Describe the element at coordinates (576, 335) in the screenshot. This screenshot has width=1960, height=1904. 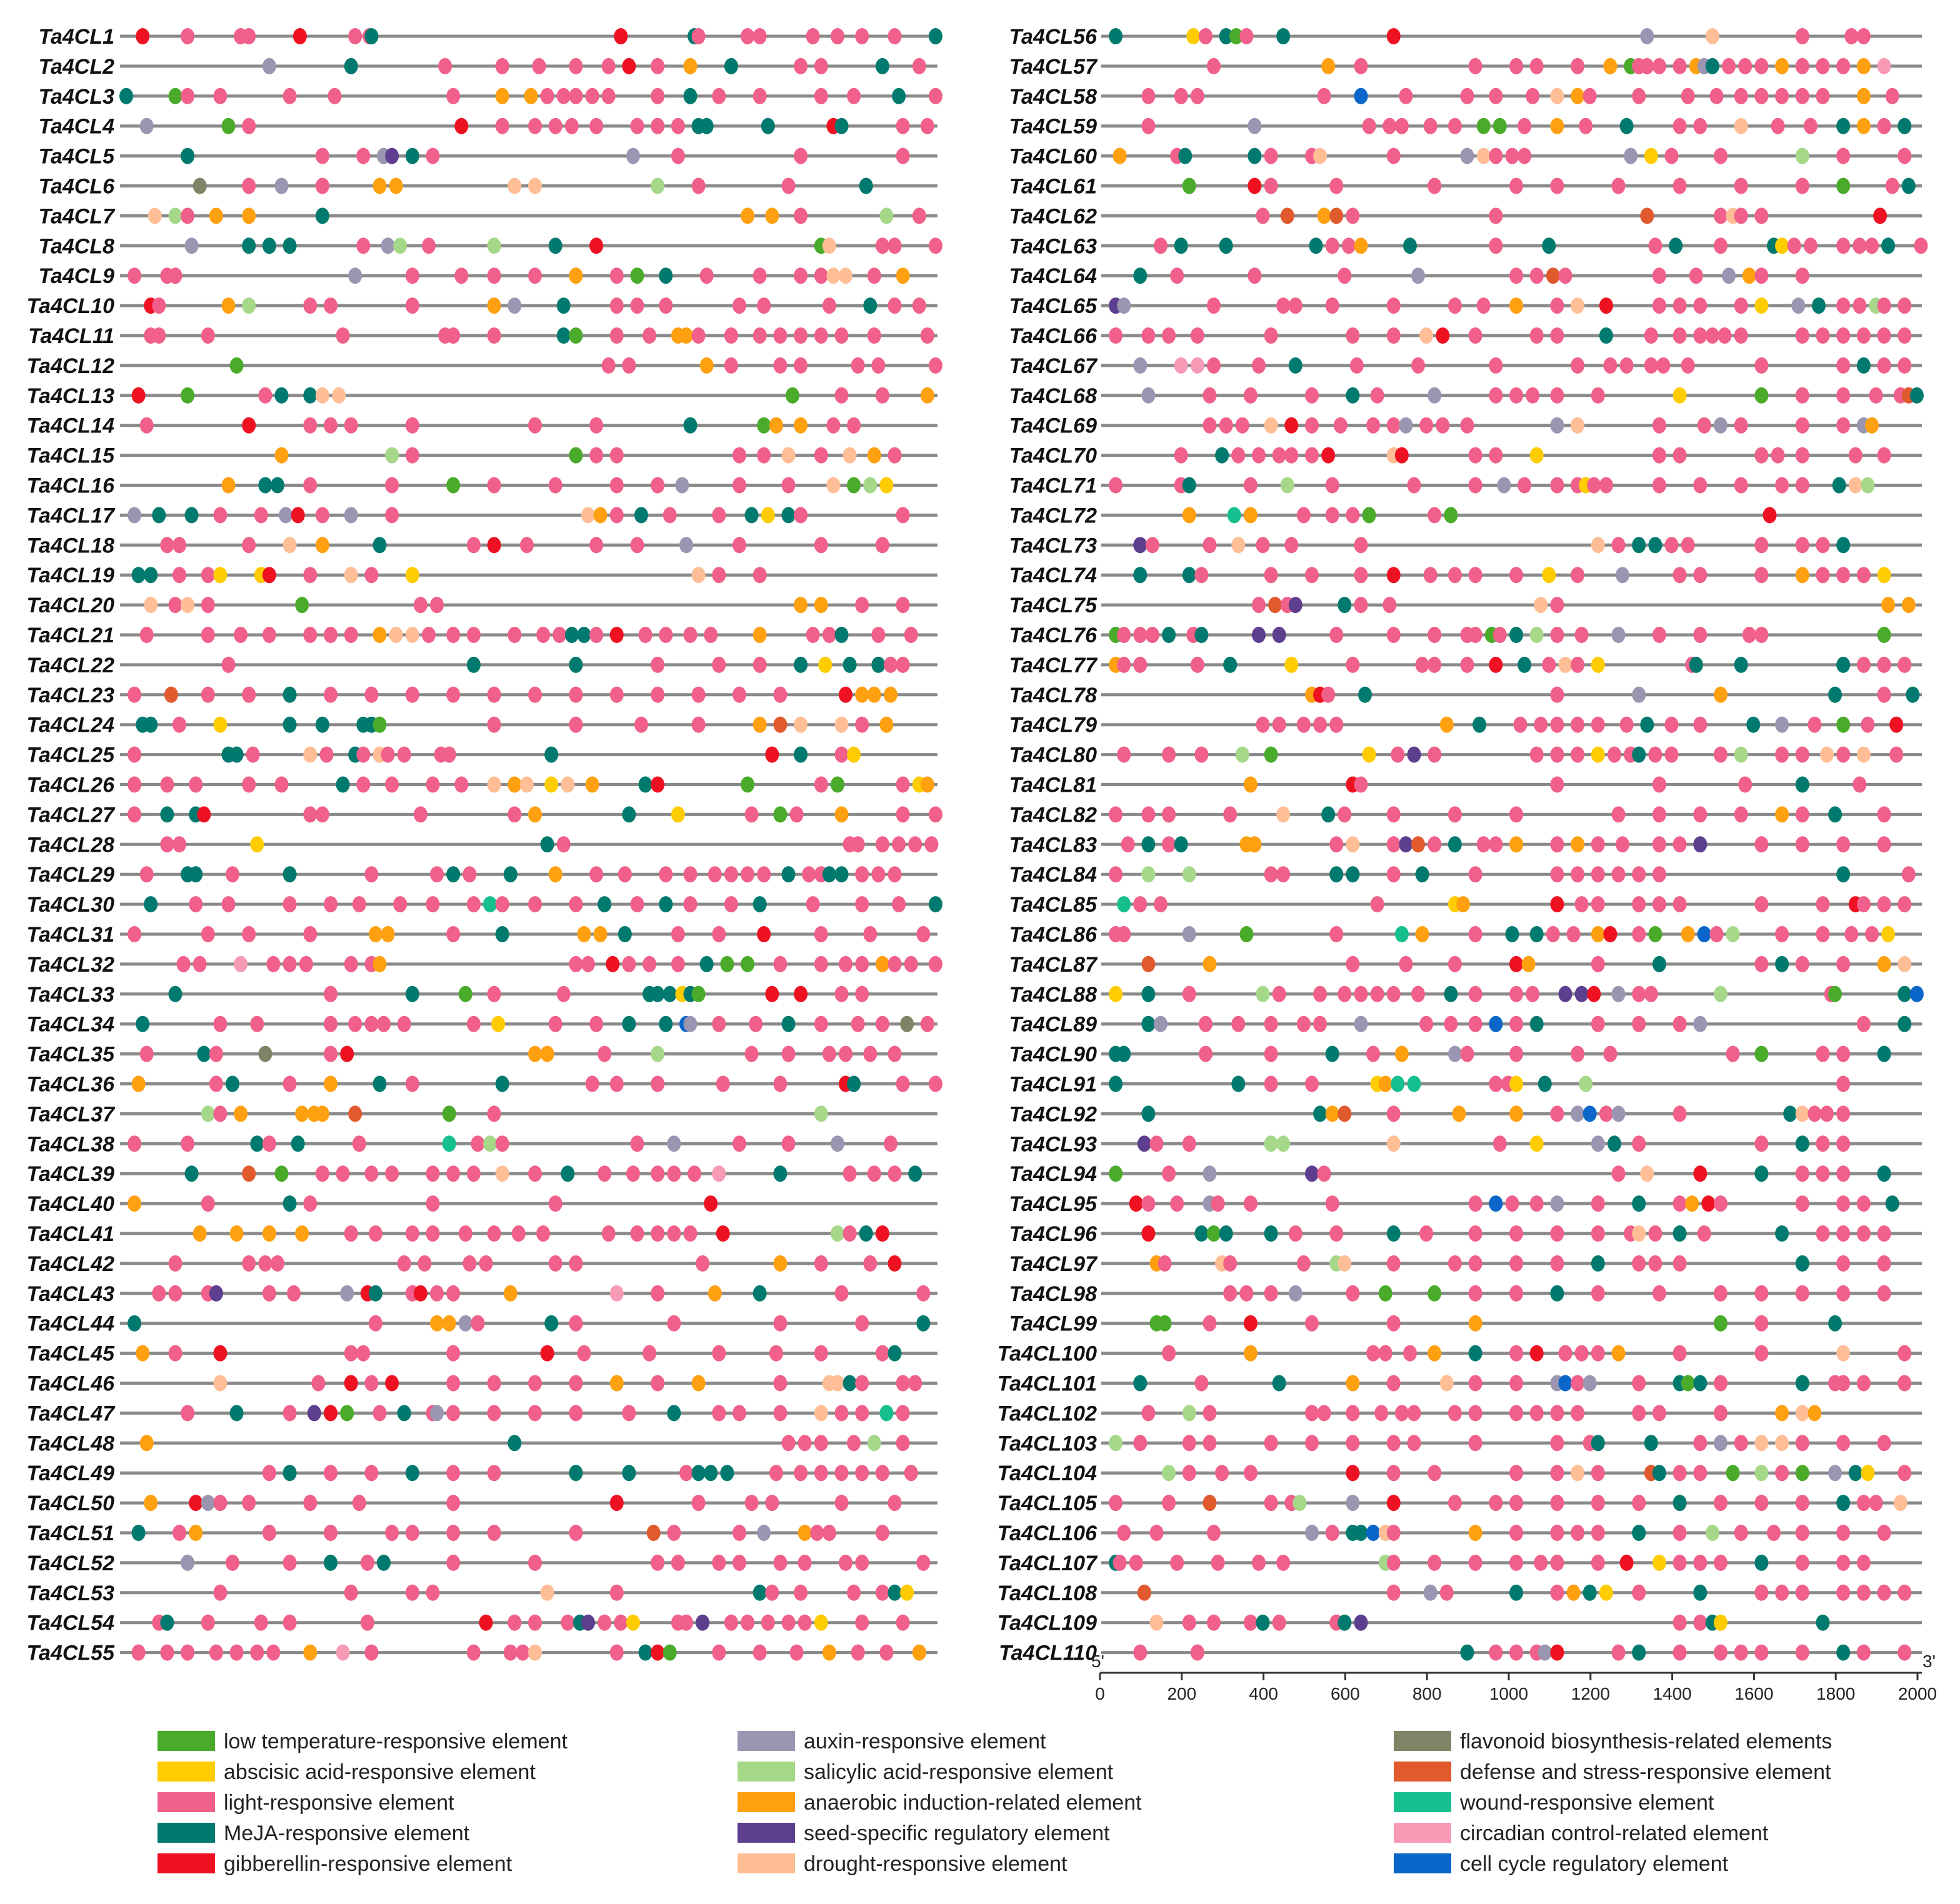
I see `cis-element-low_temp` at that location.